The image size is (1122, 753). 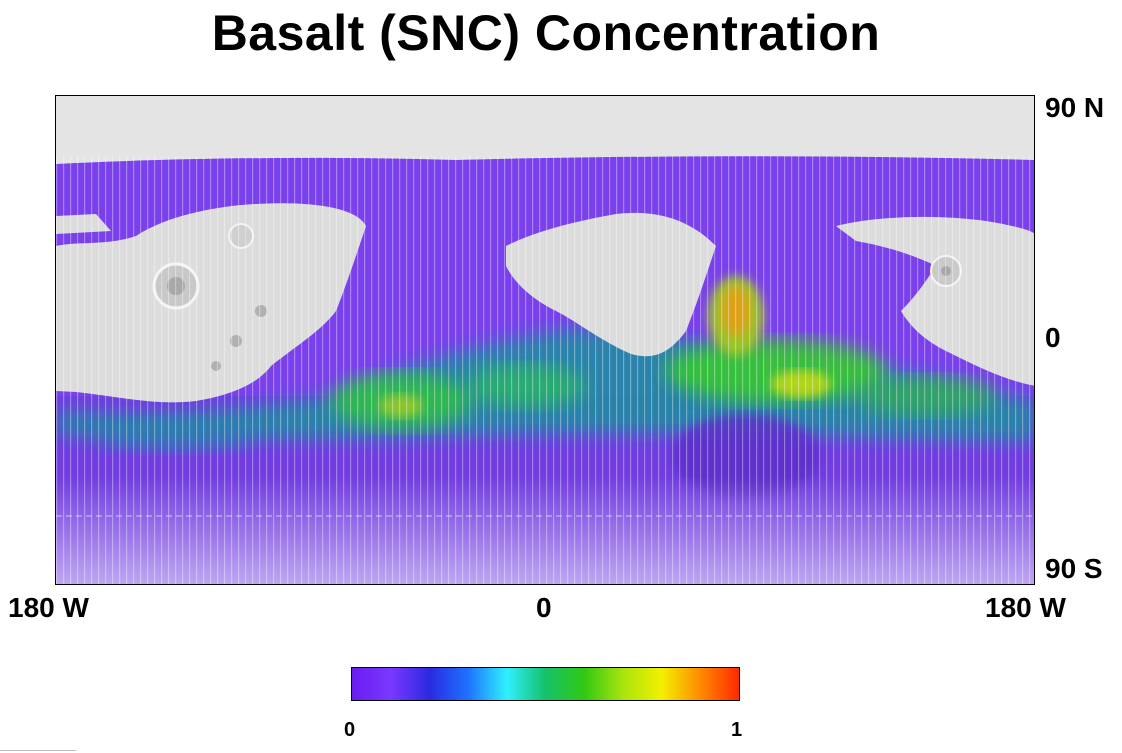 I want to click on colorbar, so click(x=545, y=684).